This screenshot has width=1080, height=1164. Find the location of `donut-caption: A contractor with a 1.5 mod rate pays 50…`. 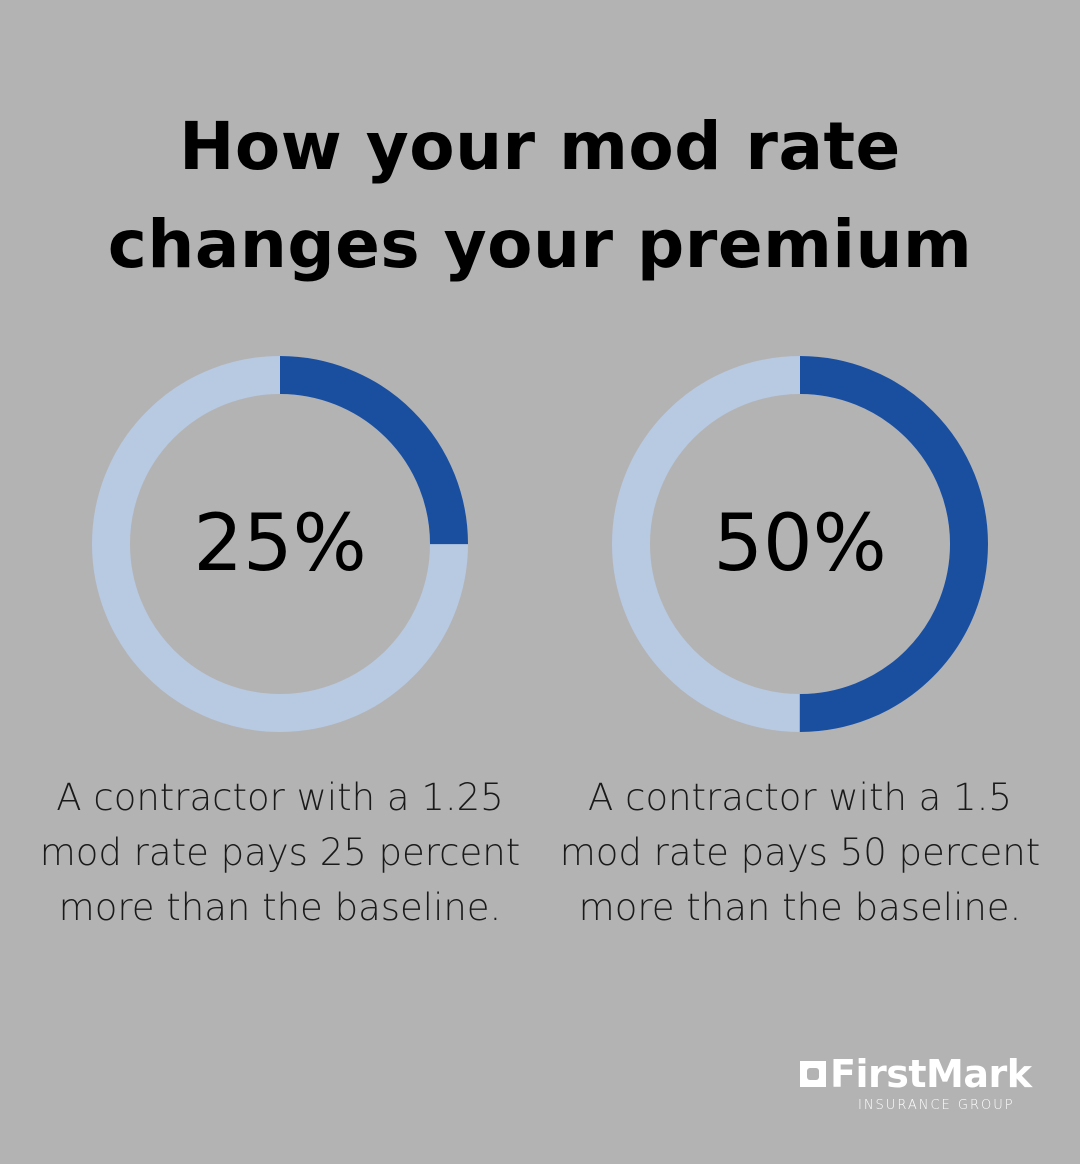

donut-caption: A contractor with a 1.5 mod rate pays 50… is located at coordinates (800, 852).